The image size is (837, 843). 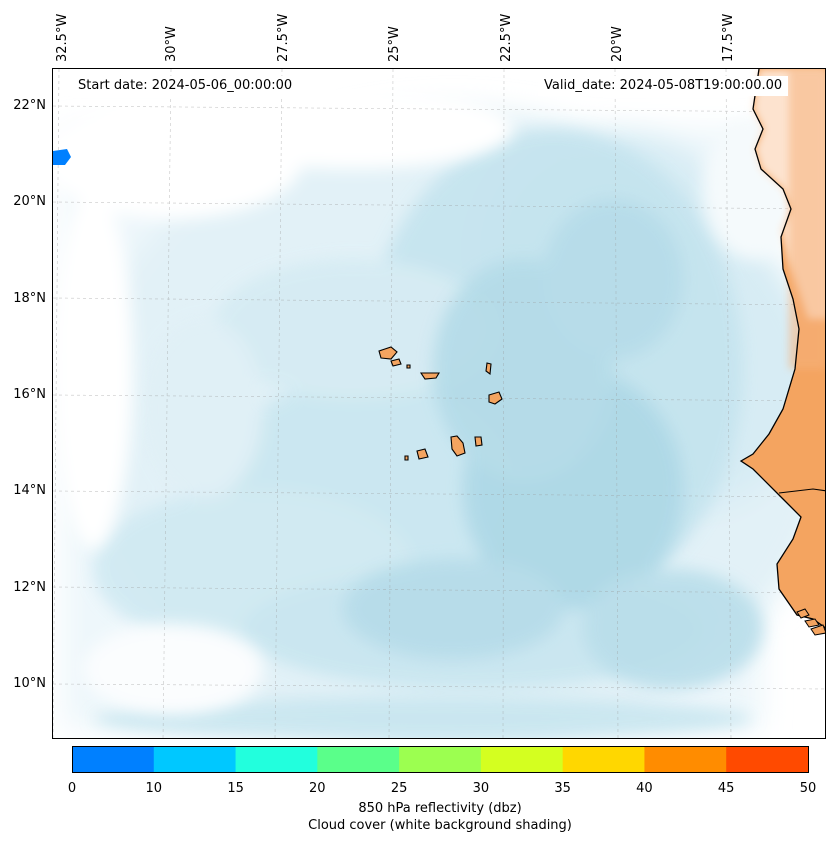 I want to click on colorbar-tick-25: 25, so click(x=399, y=788).